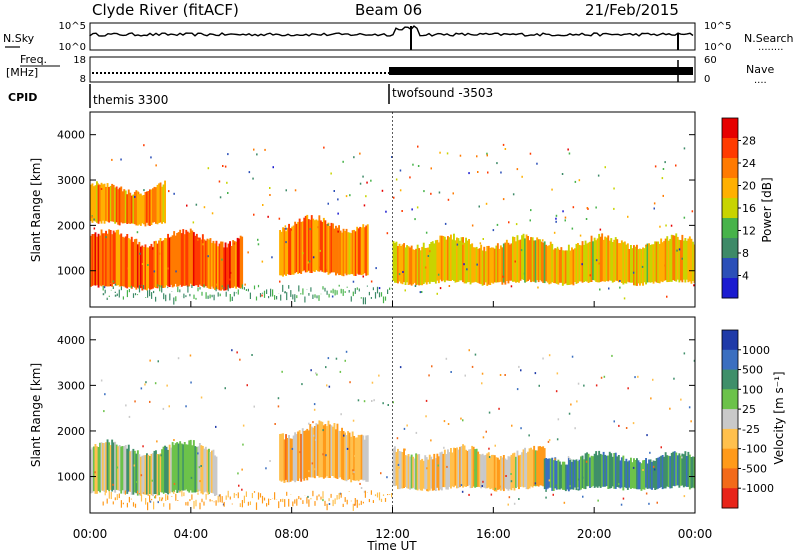 Image resolution: width=800 pixels, height=554 pixels. What do you see at coordinates (730, 478) in the screenshot?
I see `velocity-colorbar-swatch` at bounding box center [730, 478].